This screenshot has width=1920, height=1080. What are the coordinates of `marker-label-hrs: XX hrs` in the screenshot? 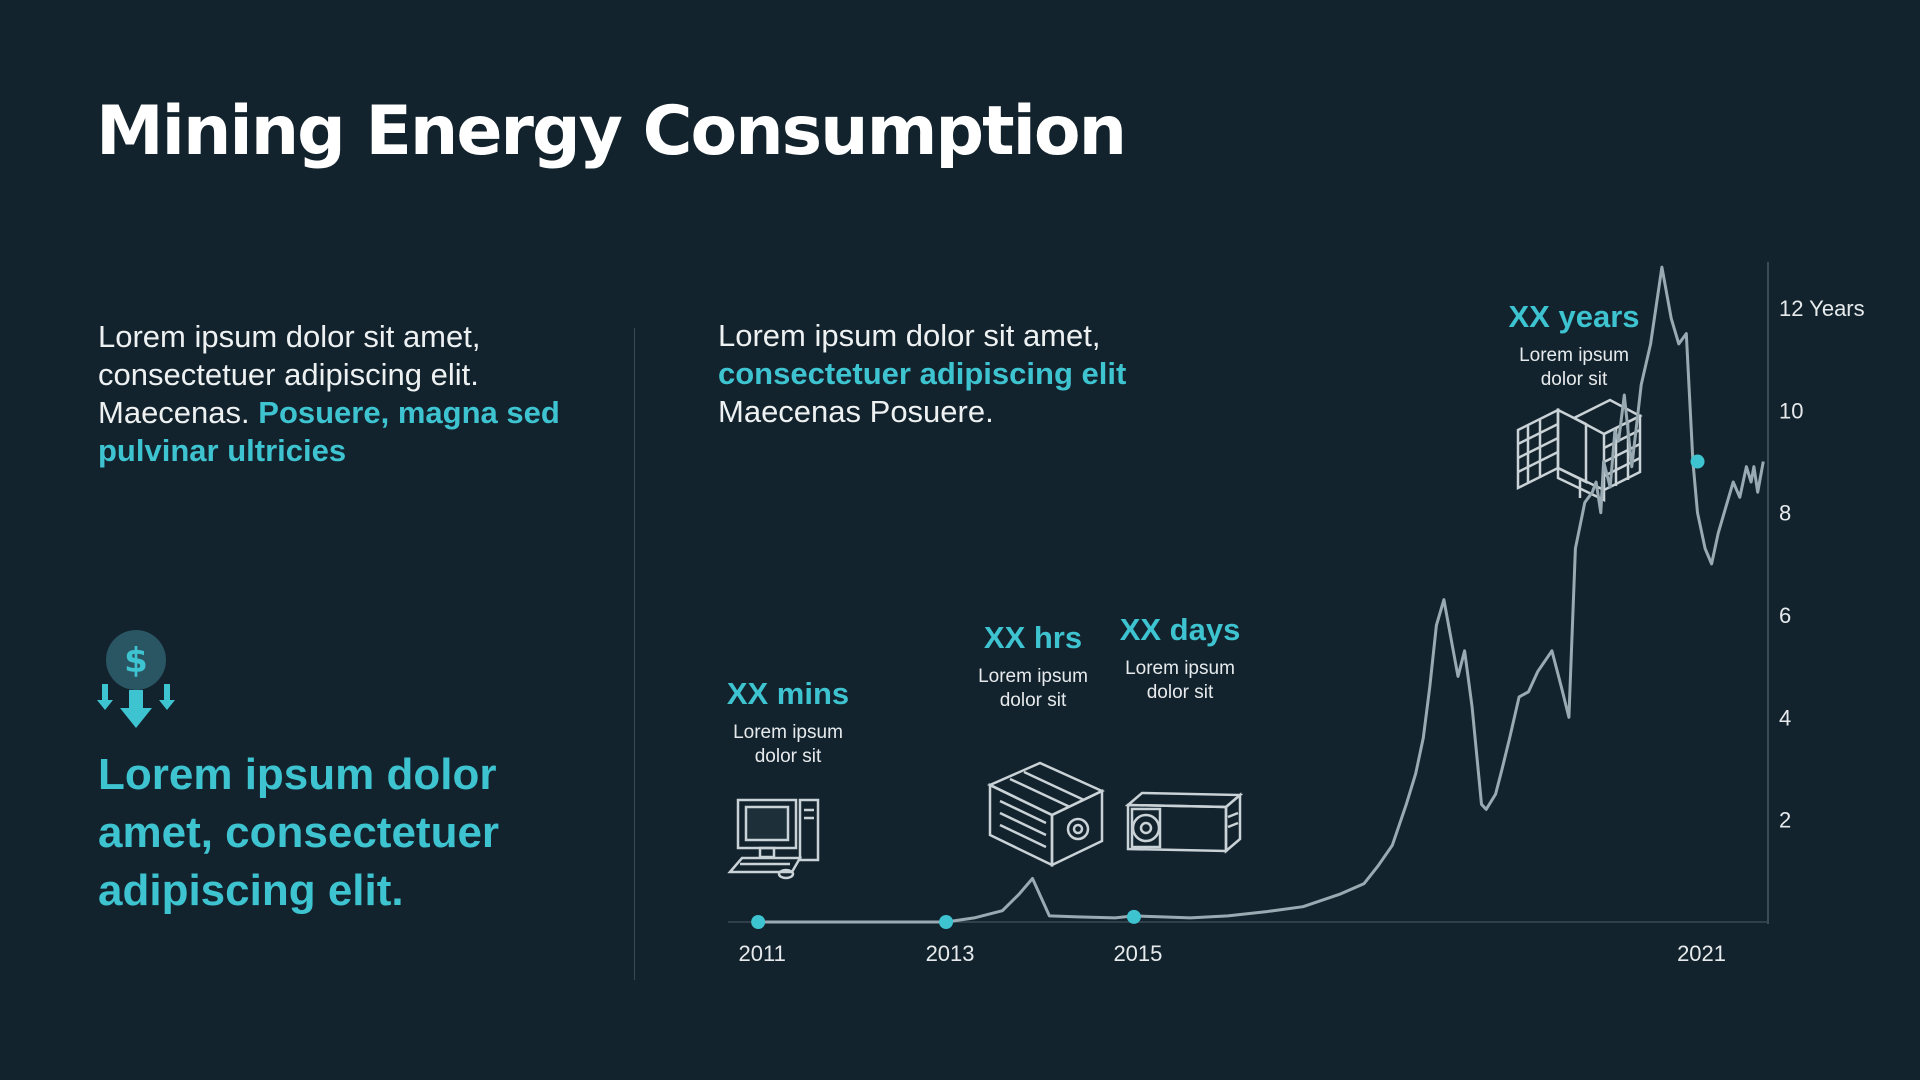 It's located at (1033, 637).